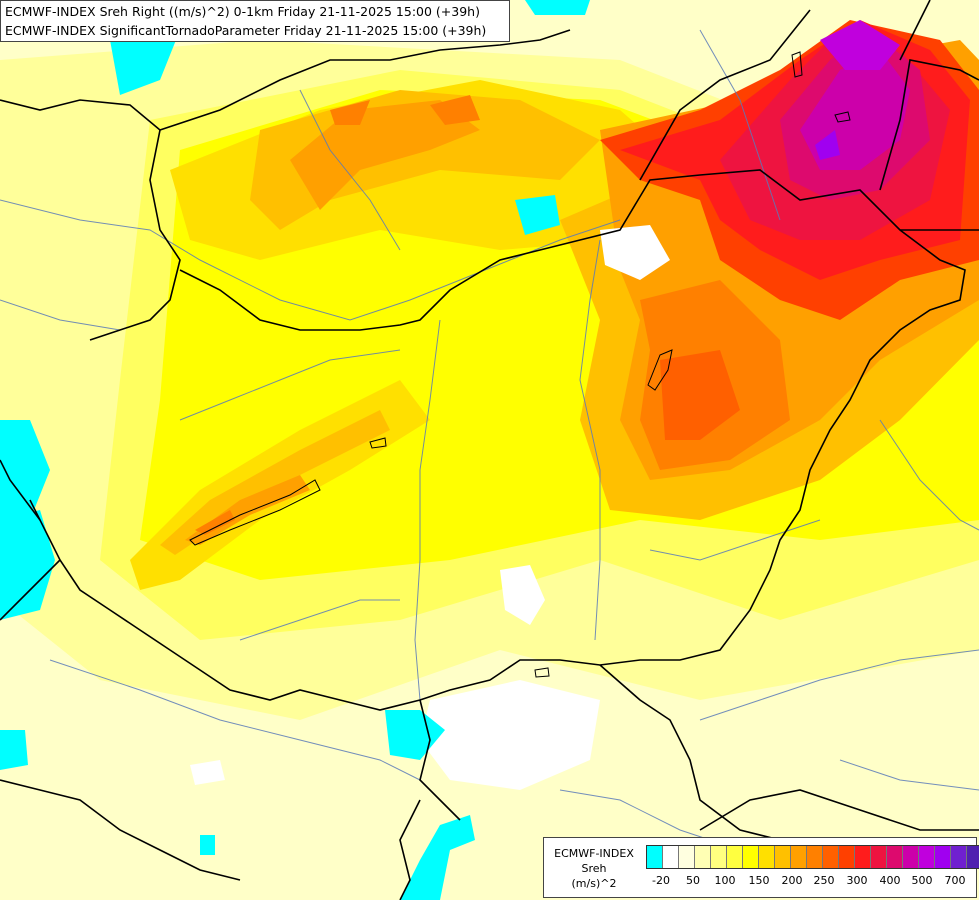  What do you see at coordinates (890, 880) in the screenshot?
I see `legend-tick: 400` at bounding box center [890, 880].